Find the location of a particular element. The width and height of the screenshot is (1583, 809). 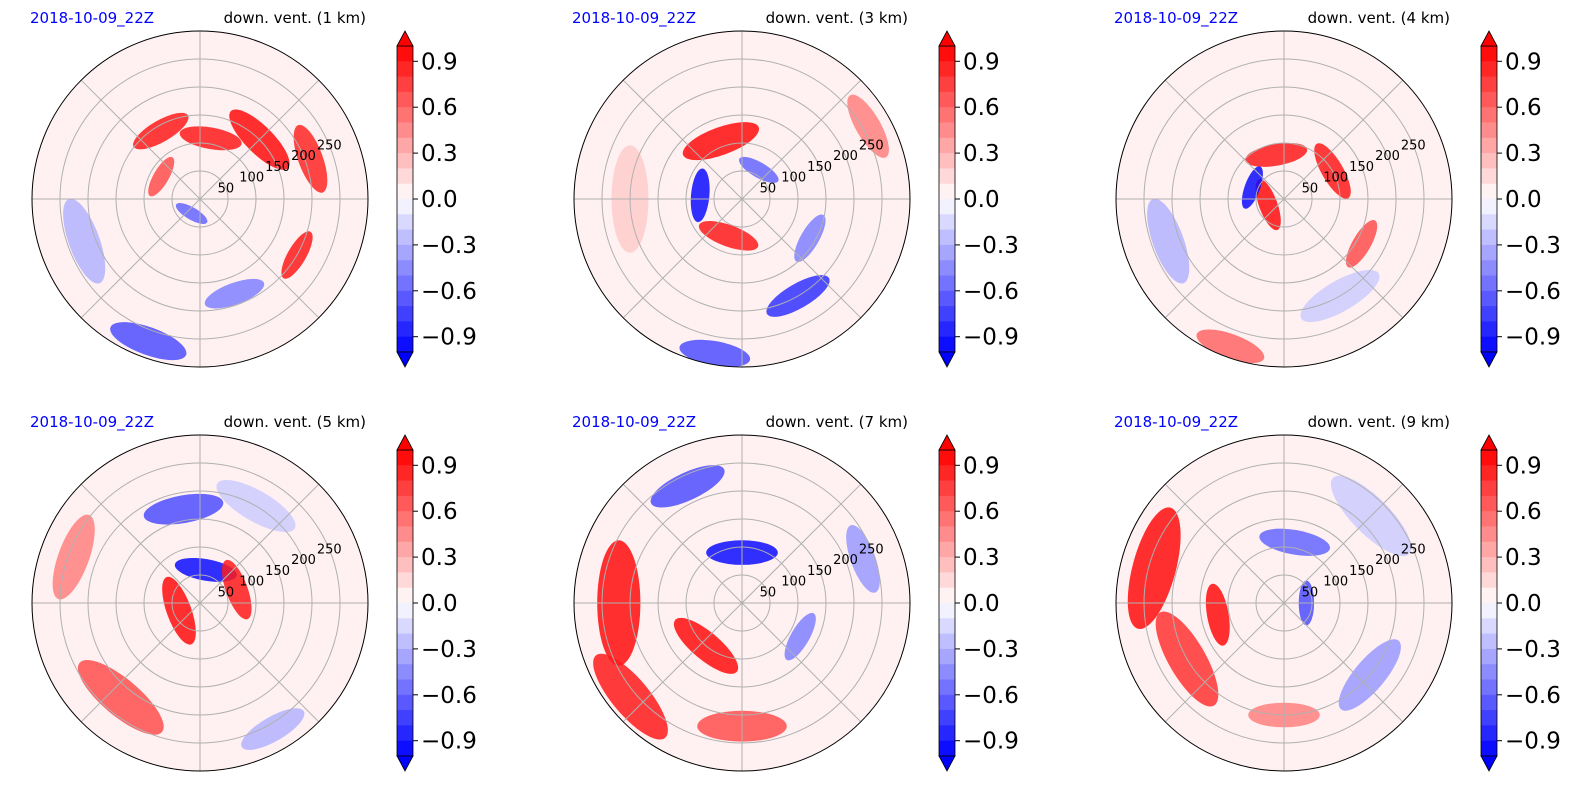

radial-tick-label: 250 is located at coordinates (871, 145).